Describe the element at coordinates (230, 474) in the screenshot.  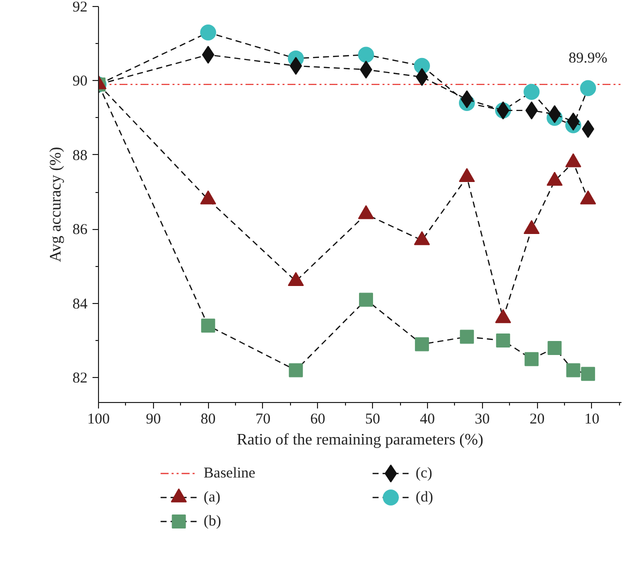
I see `legend-label: Baseline` at that location.